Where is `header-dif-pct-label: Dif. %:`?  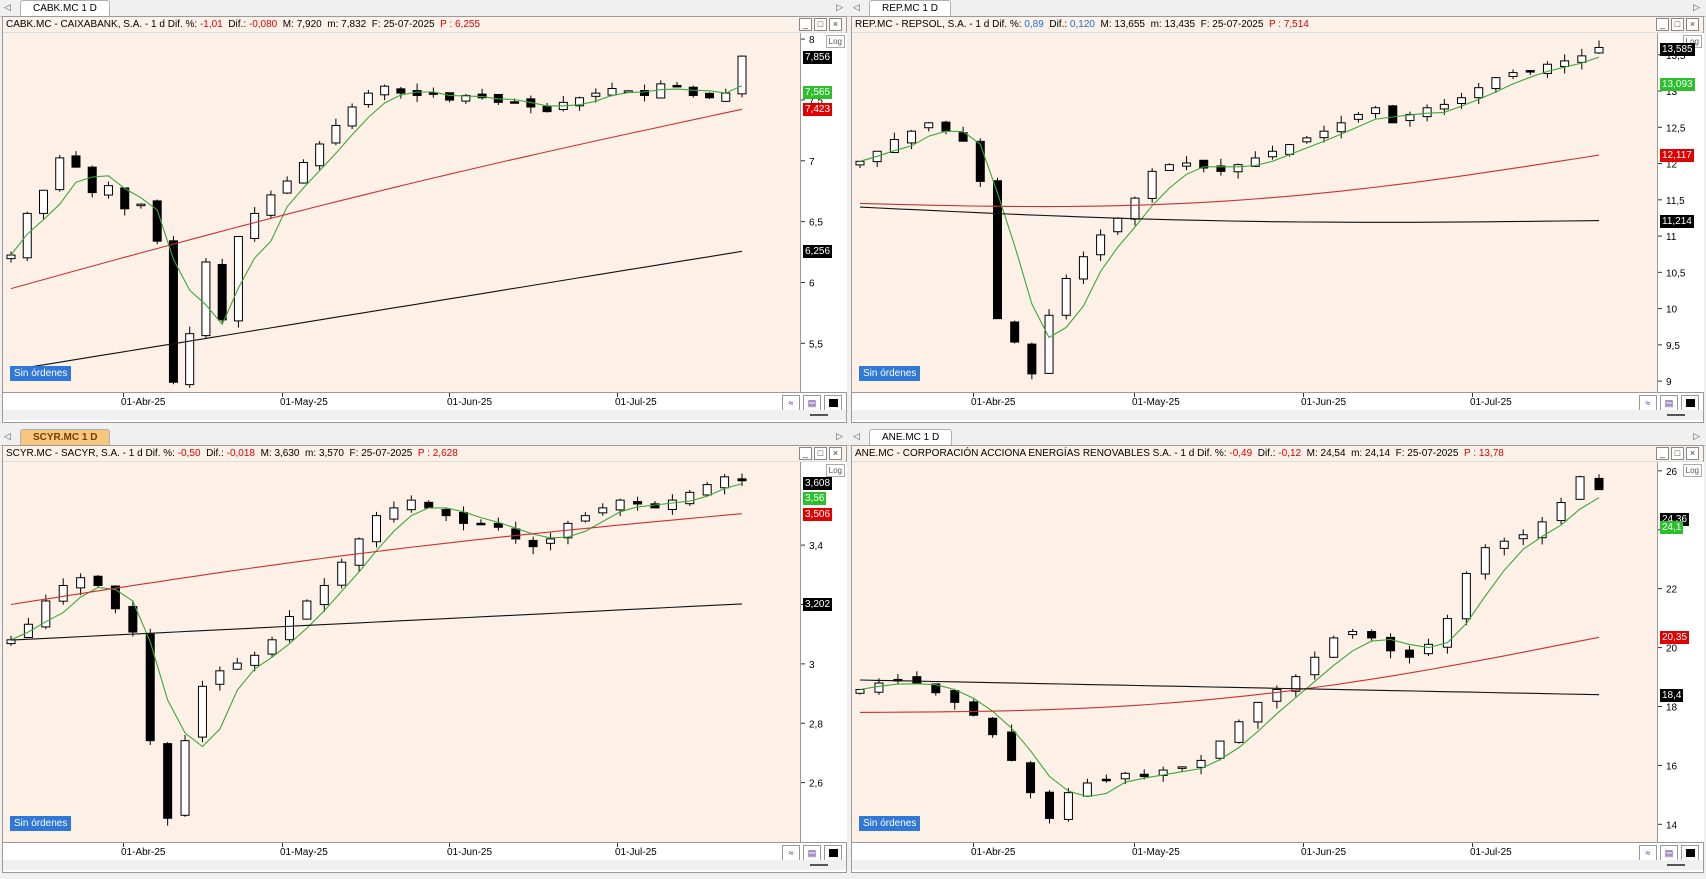
header-dif-pct-label: Dif. %: is located at coordinates (182, 24).